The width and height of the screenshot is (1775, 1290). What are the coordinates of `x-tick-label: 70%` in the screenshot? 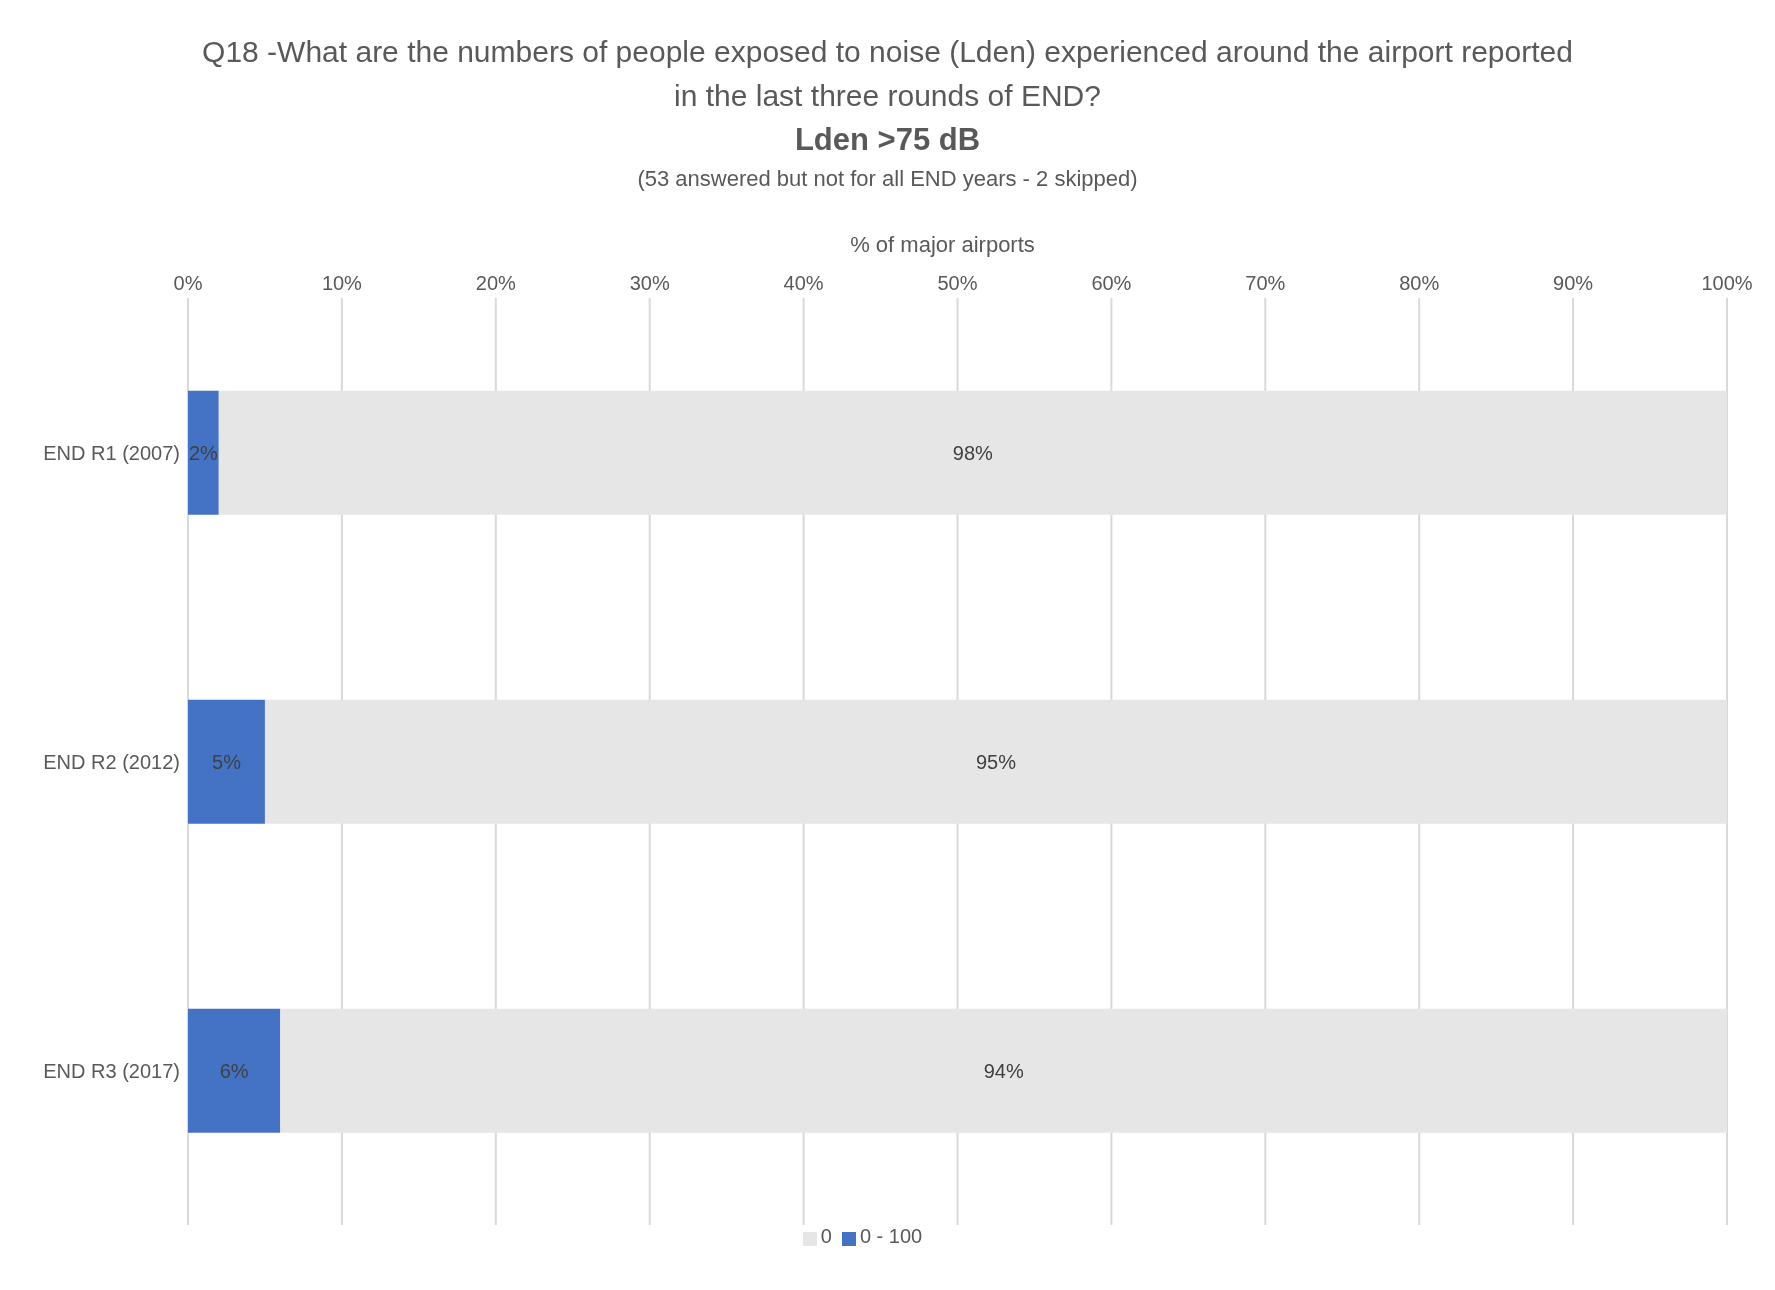 It's located at (1265, 283).